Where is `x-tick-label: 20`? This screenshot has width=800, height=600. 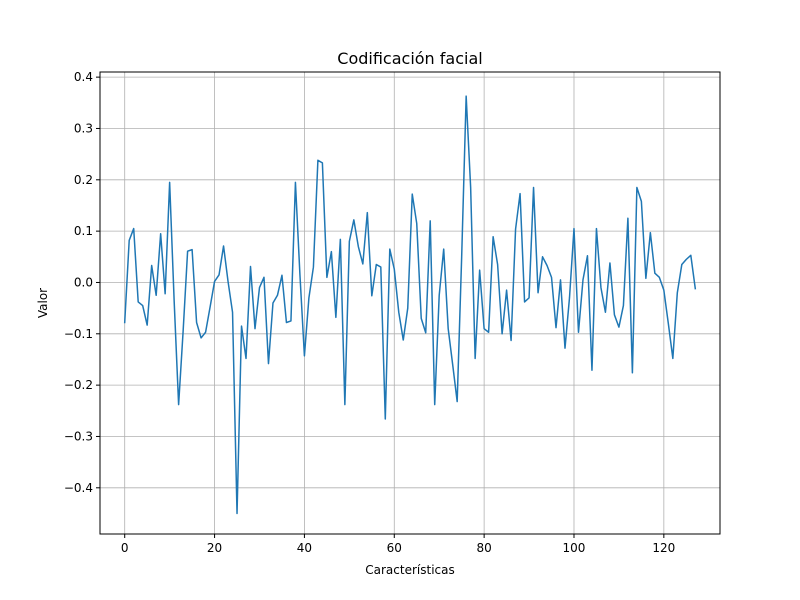
x-tick-label: 20 is located at coordinates (214, 548).